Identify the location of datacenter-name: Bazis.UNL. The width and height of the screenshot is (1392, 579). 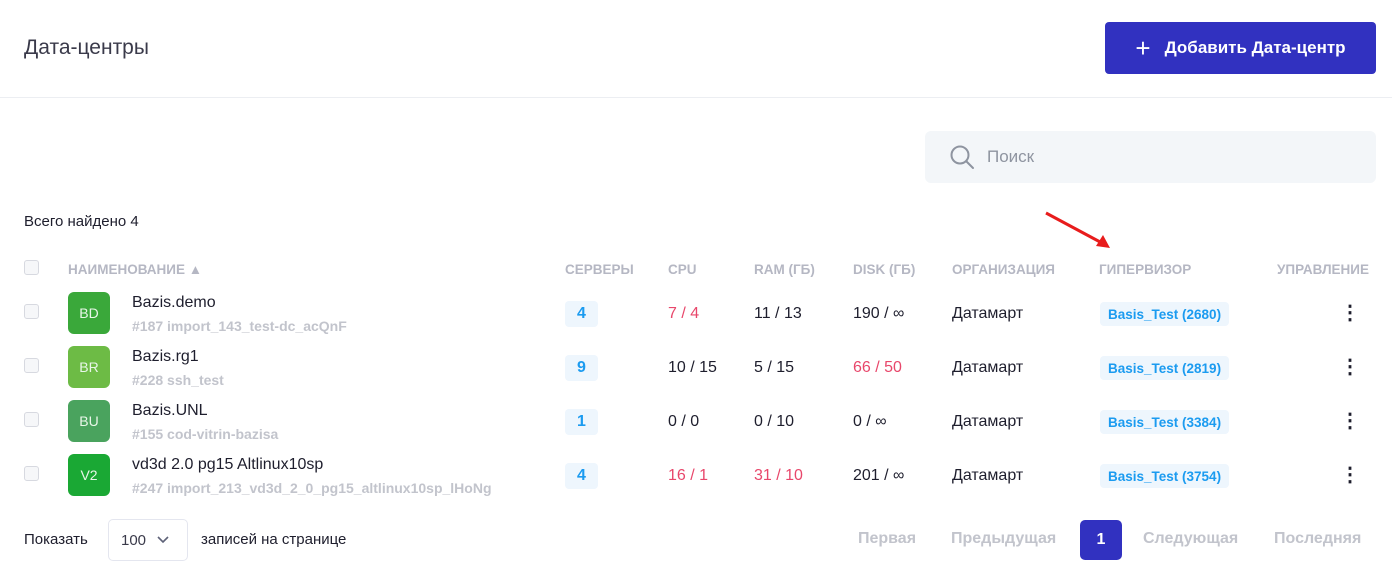
(170, 410).